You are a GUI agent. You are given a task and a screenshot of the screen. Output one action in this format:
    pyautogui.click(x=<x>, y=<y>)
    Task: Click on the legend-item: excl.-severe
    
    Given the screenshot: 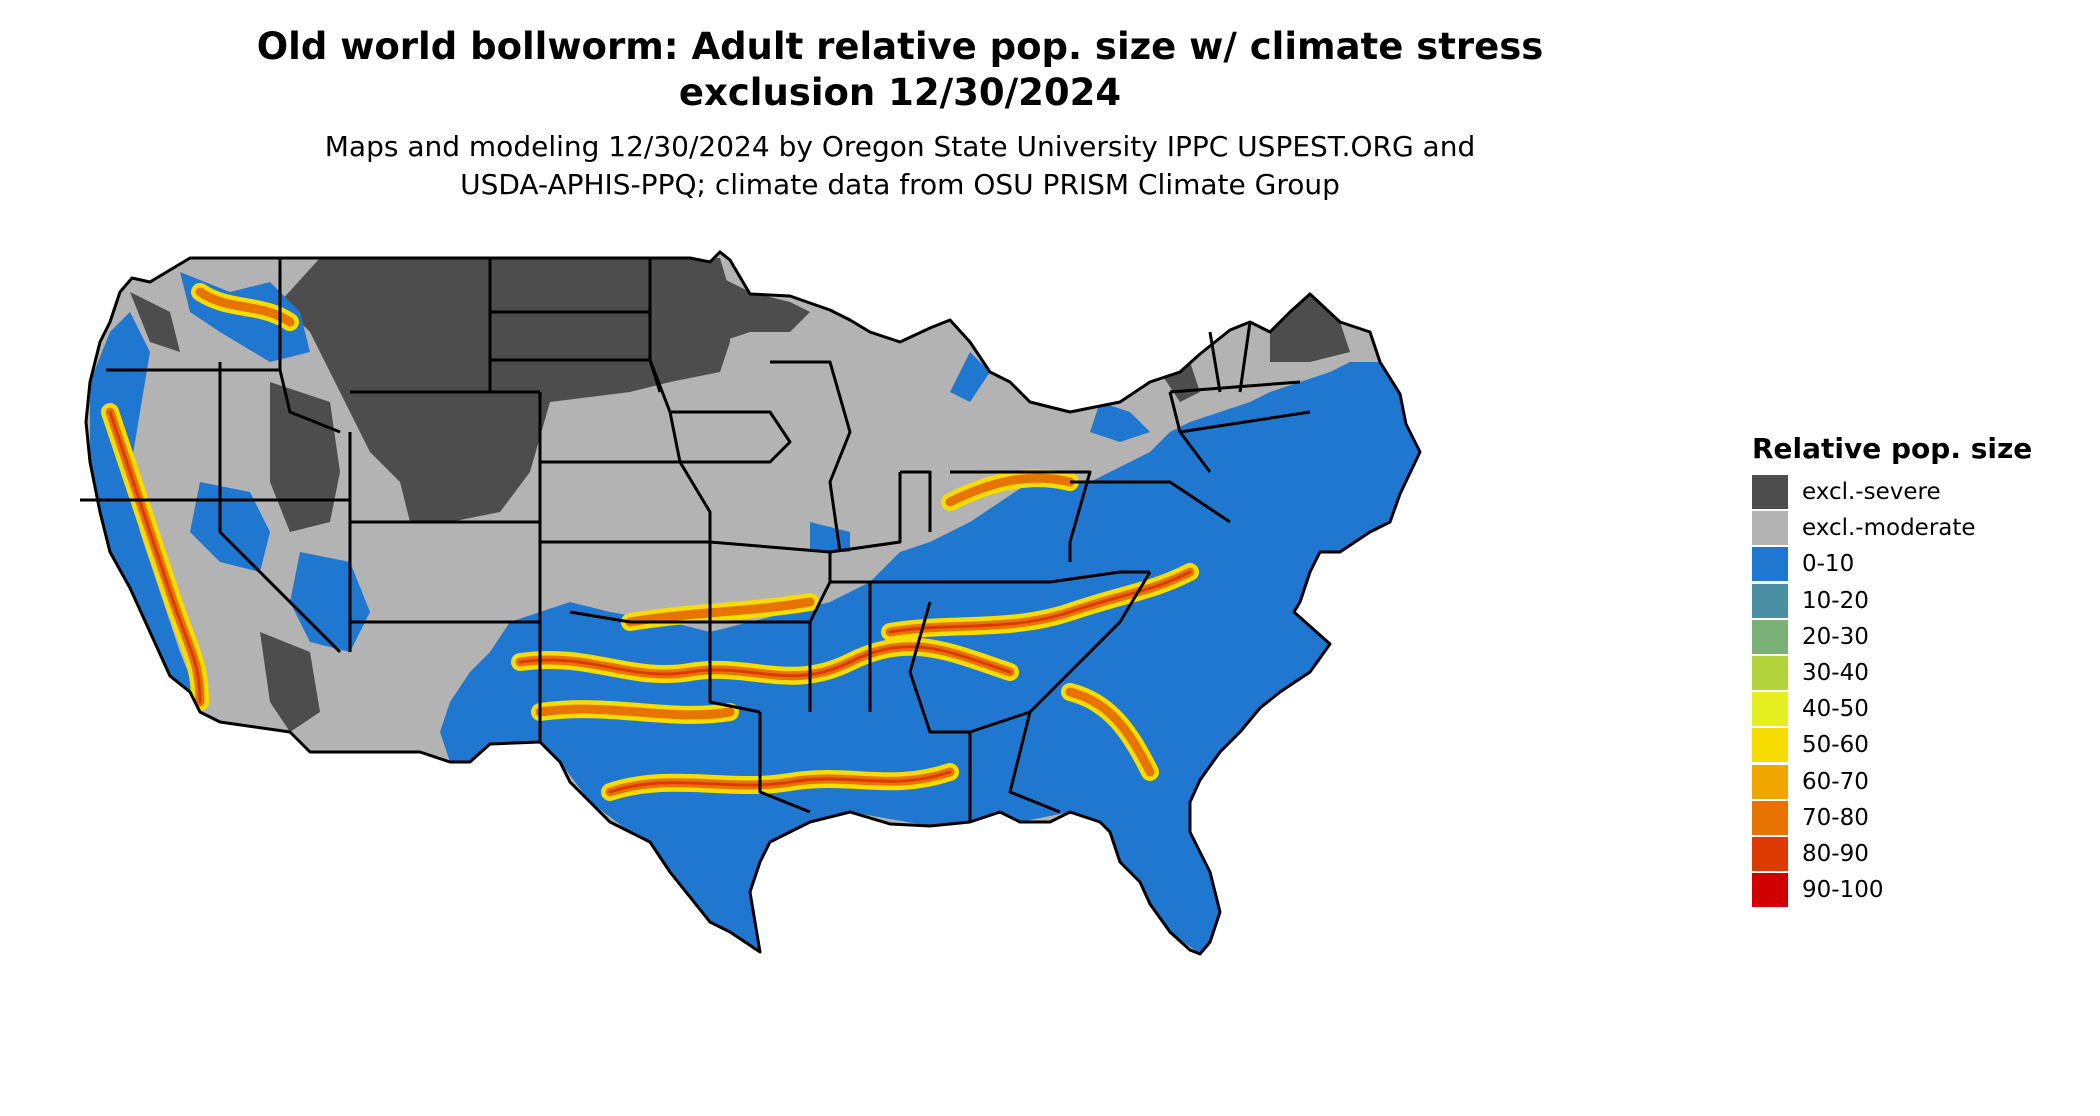 What is the action you would take?
    pyautogui.click(x=1917, y=492)
    